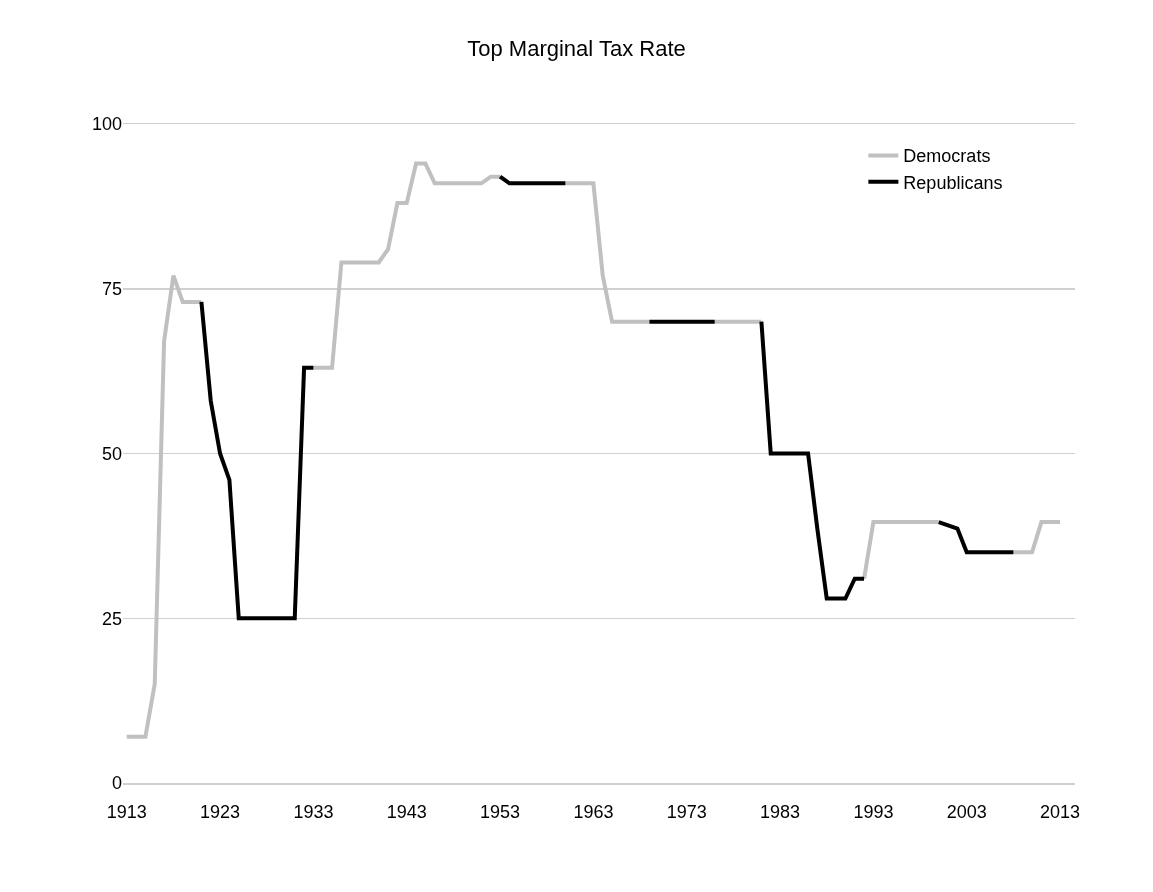  I want to click on legend-label: Democrats, so click(947, 156).